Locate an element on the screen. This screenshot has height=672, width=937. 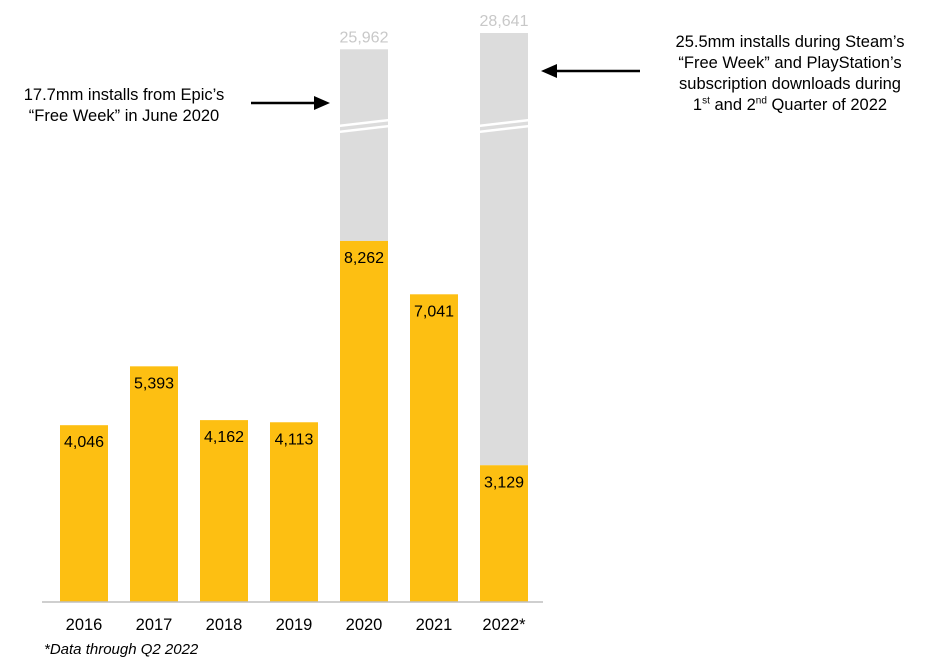
annotation-line: 25.5mm installs during Steam’s is located at coordinates (790, 42).